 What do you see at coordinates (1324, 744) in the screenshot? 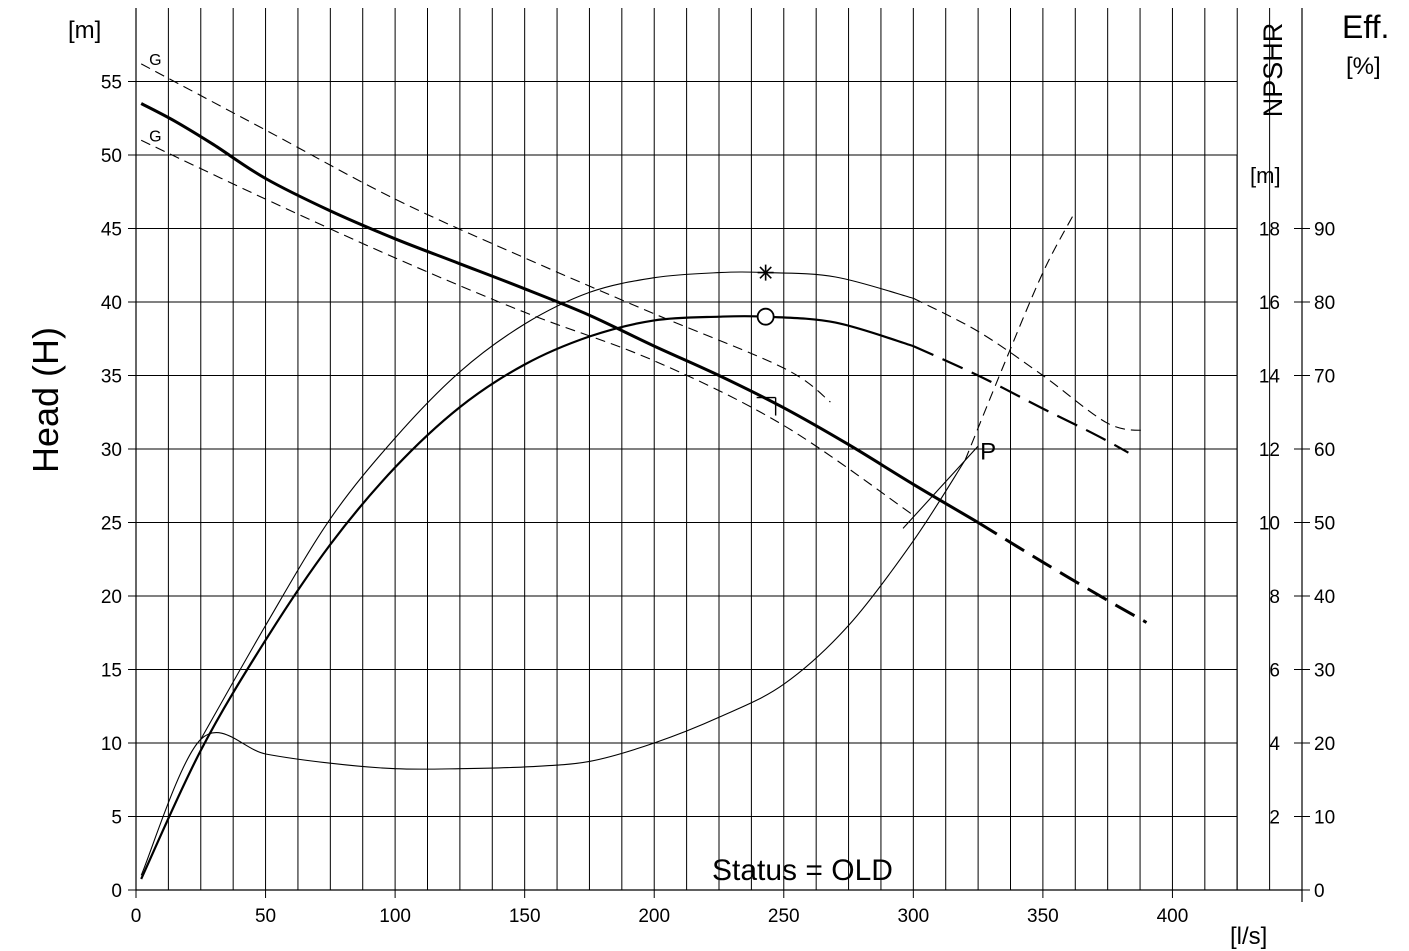
I see `eff-tick-label: 20` at bounding box center [1324, 744].